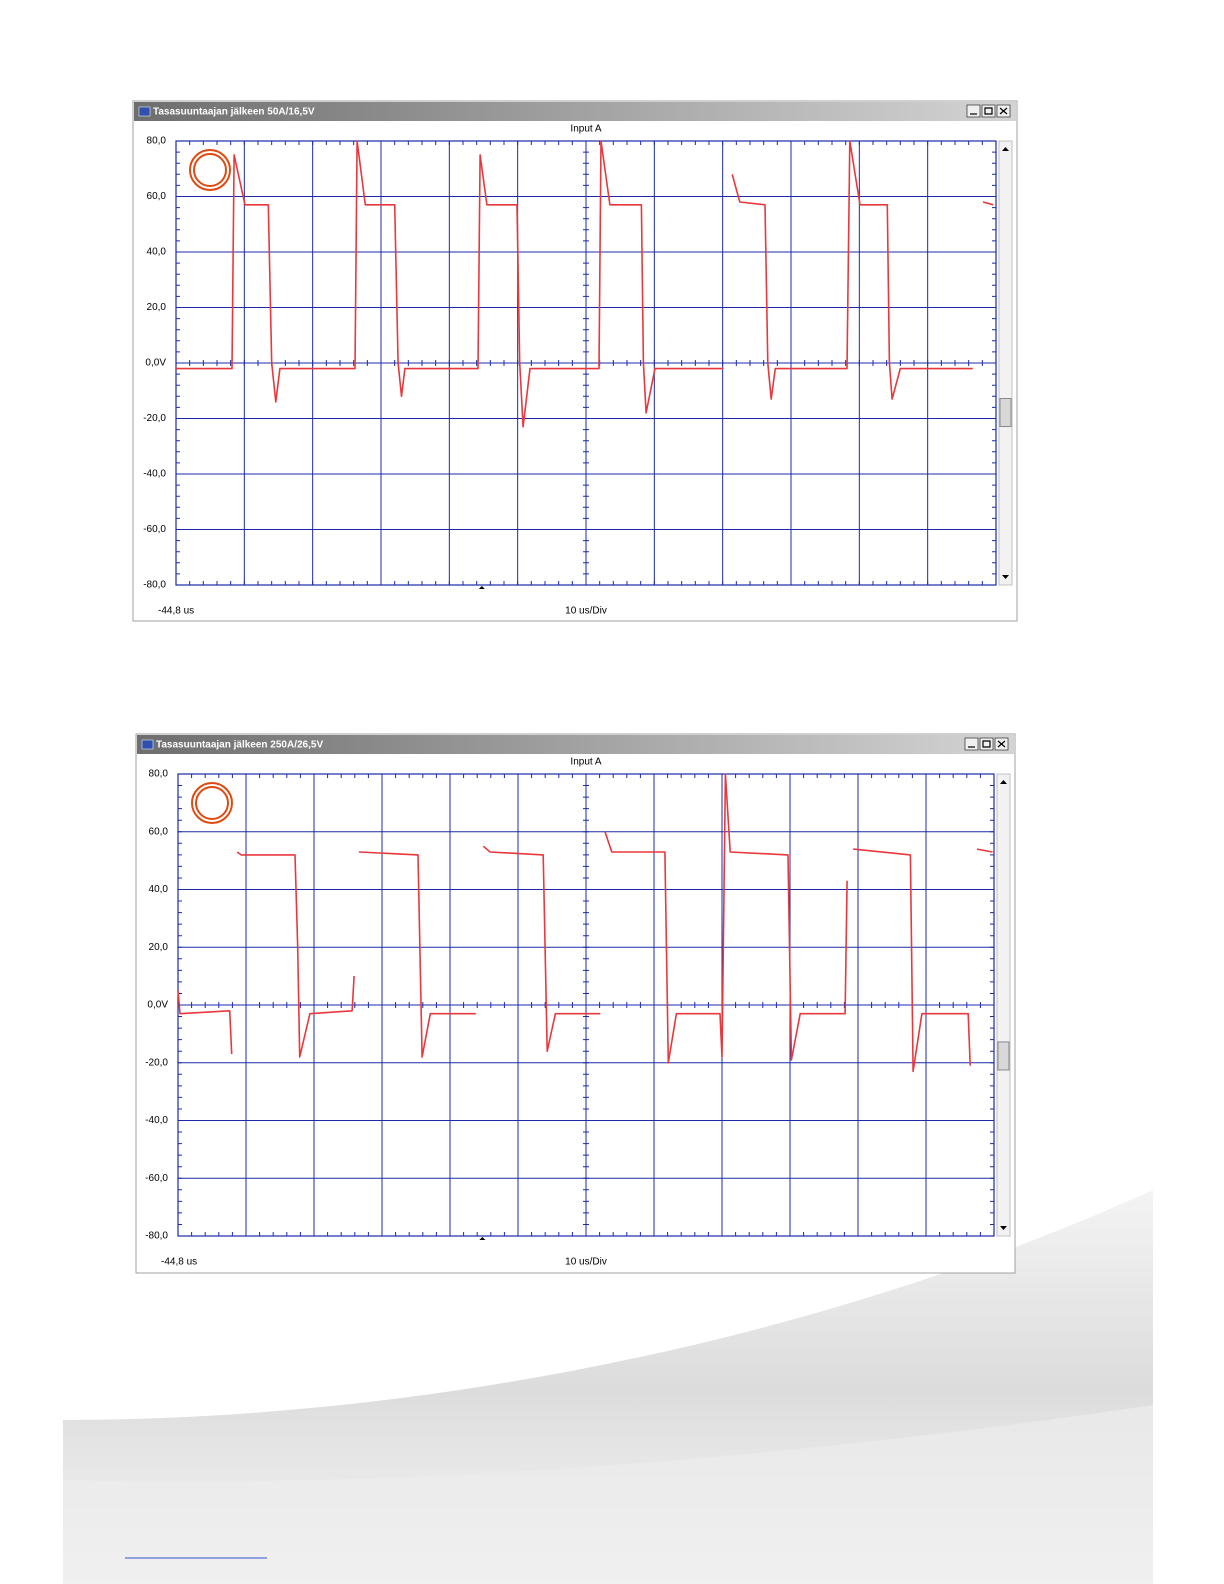 This screenshot has width=1224, height=1584. Describe the element at coordinates (239, 745) in the screenshot. I see `window-title: Tasasuuntaajan jälkeen 250A/26,5V` at that location.